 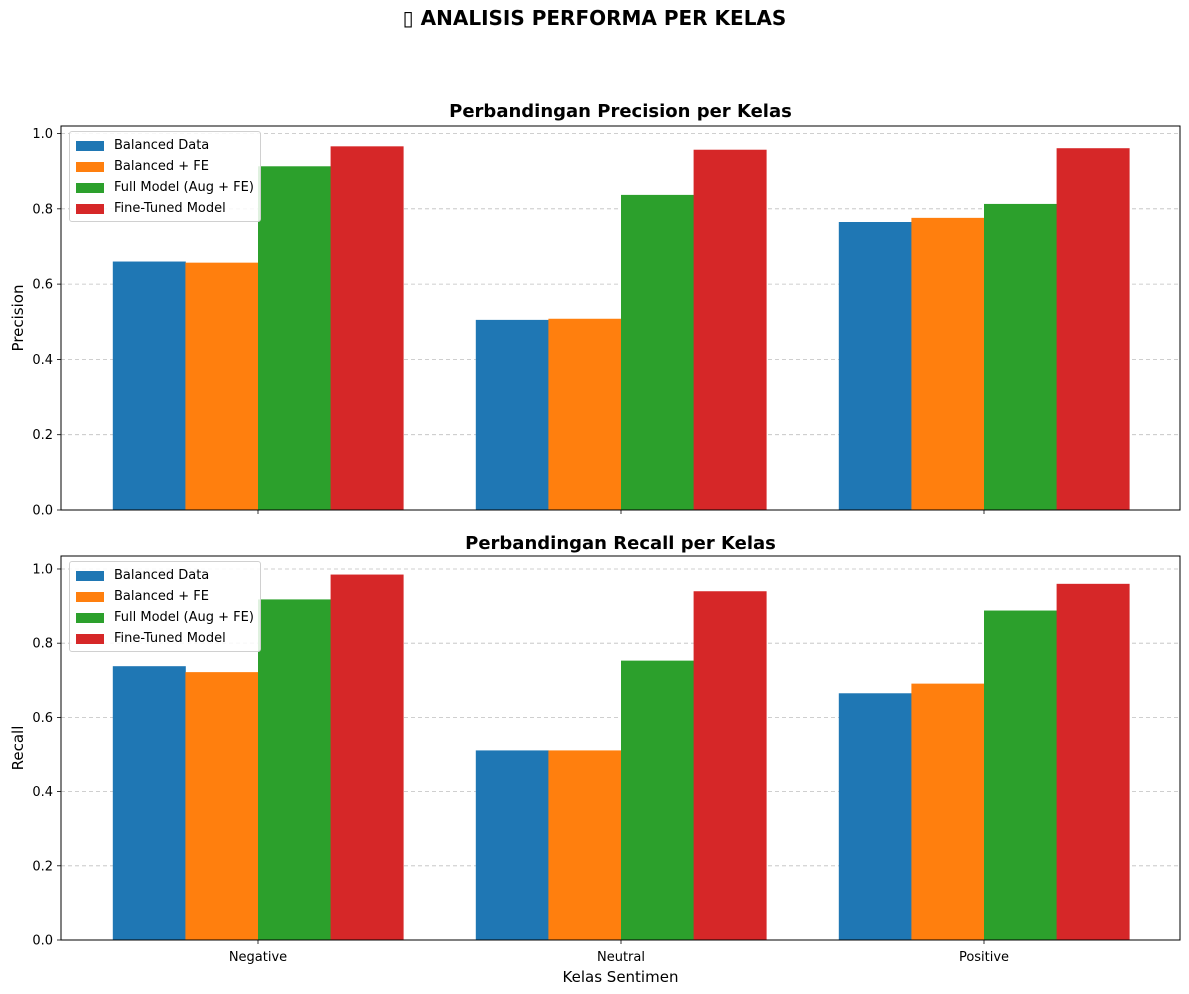 I want to click on x-tick-label: Positive, so click(x=984, y=957).